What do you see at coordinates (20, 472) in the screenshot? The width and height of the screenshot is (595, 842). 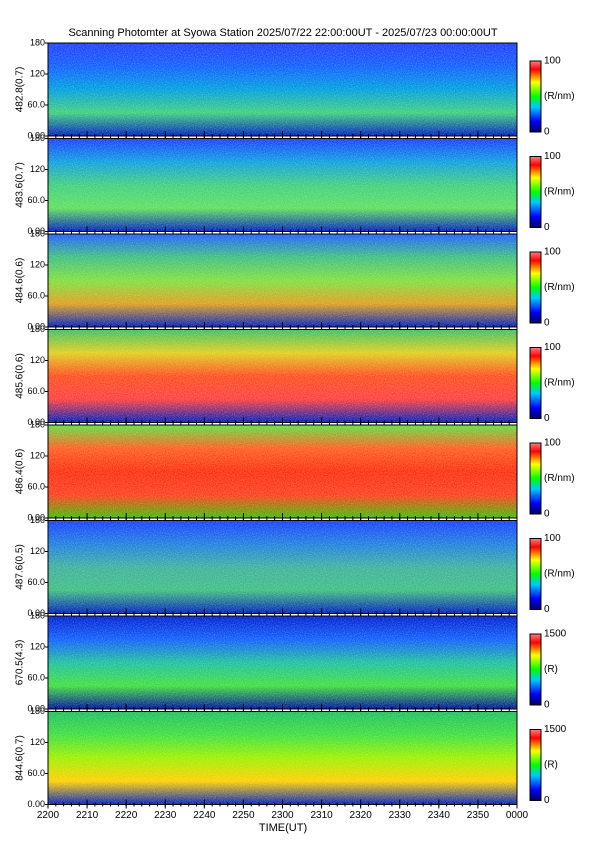 I see `y-axis-label: 486.4(0.6)` at bounding box center [20, 472].